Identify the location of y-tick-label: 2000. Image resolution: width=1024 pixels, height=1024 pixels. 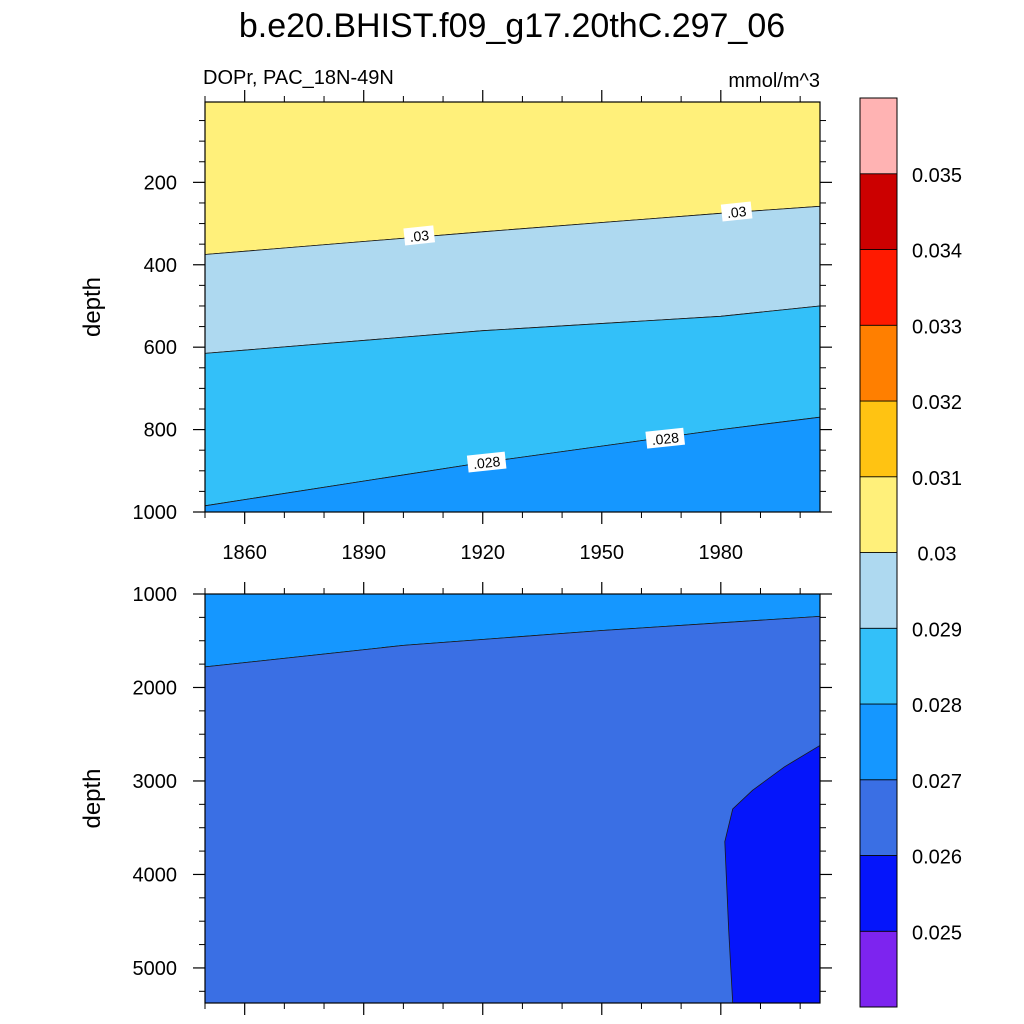
(155, 688).